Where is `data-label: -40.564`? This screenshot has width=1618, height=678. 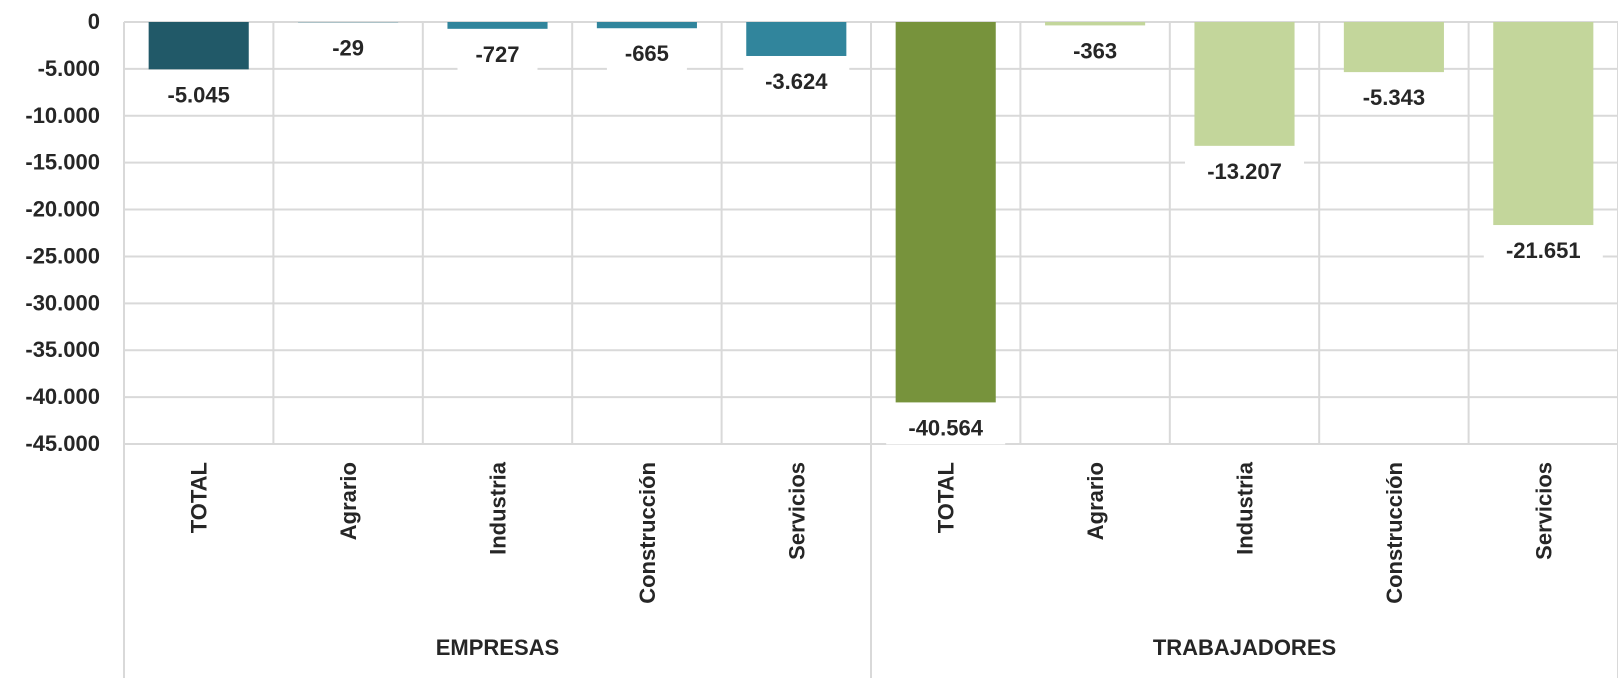
data-label: -40.564 is located at coordinates (945, 427).